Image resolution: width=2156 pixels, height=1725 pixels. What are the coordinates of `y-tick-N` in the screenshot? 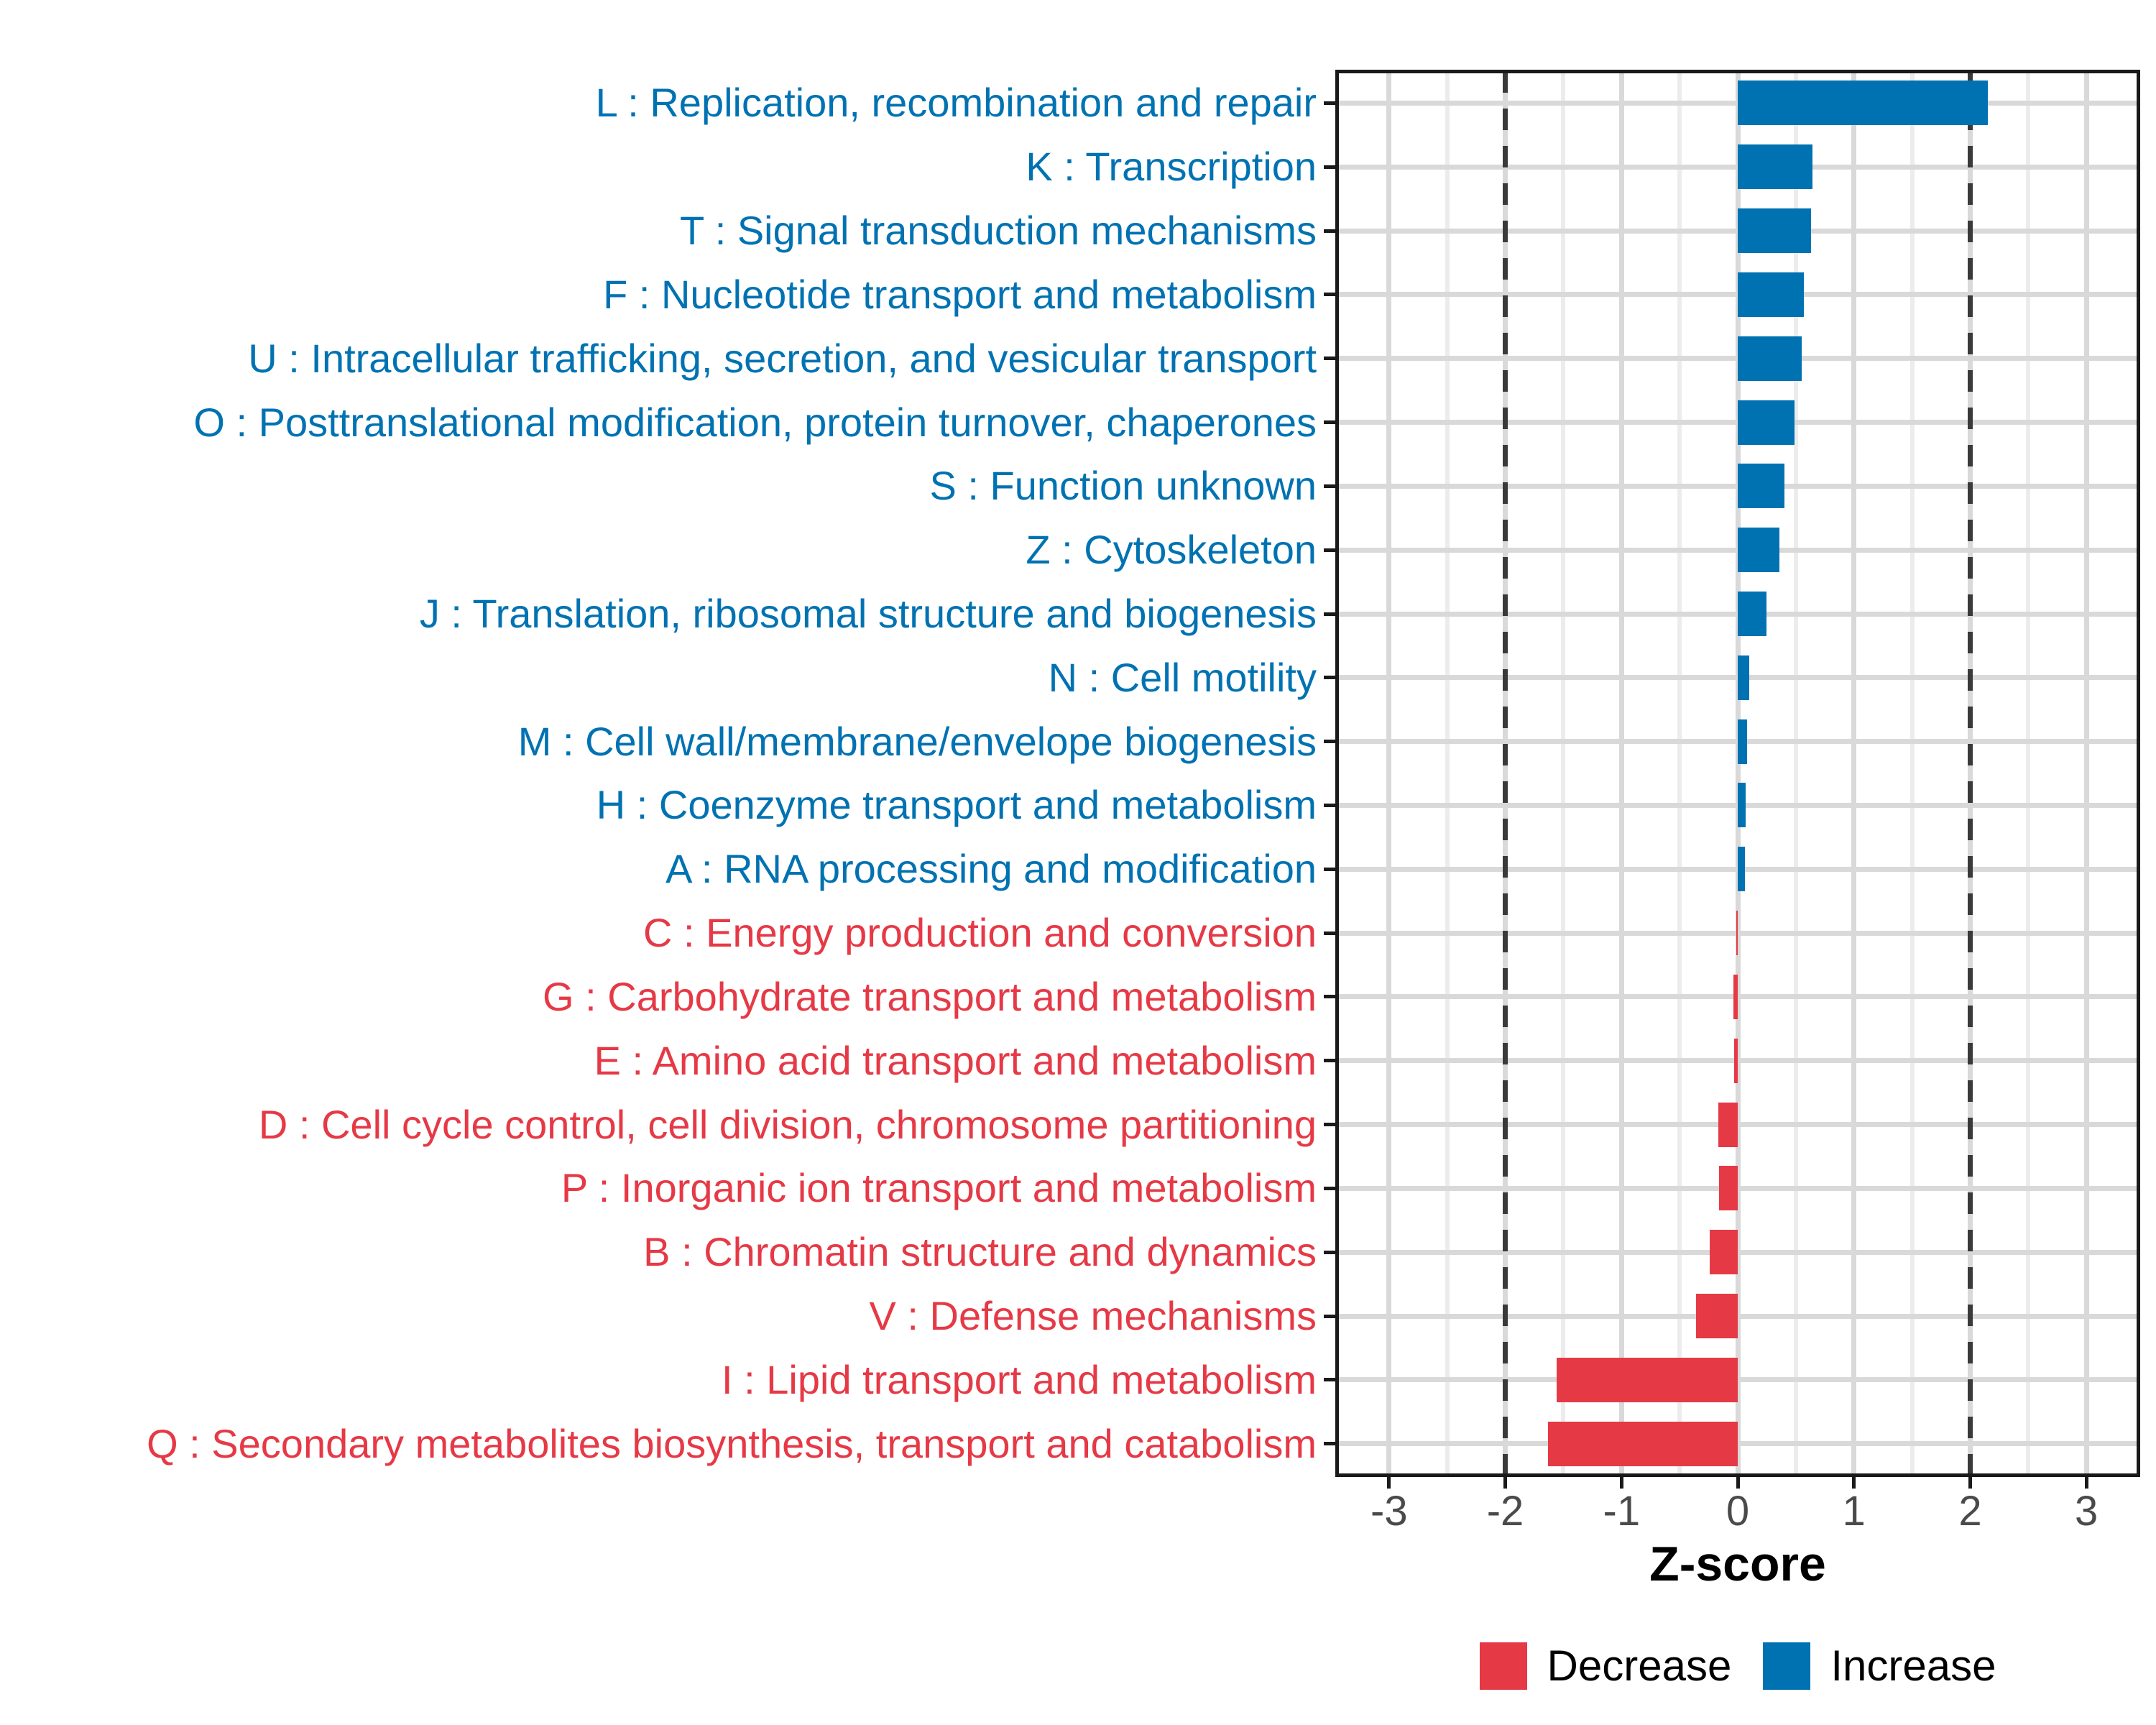 It's located at (1330, 678).